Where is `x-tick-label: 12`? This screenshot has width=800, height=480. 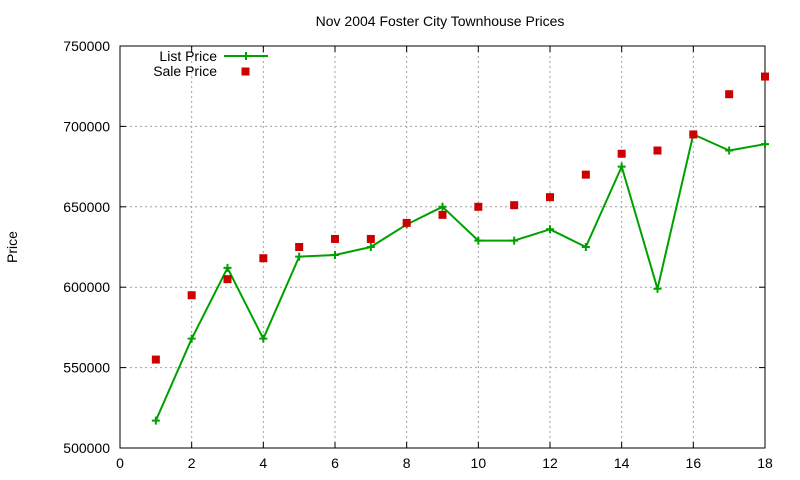 x-tick-label: 12 is located at coordinates (550, 463).